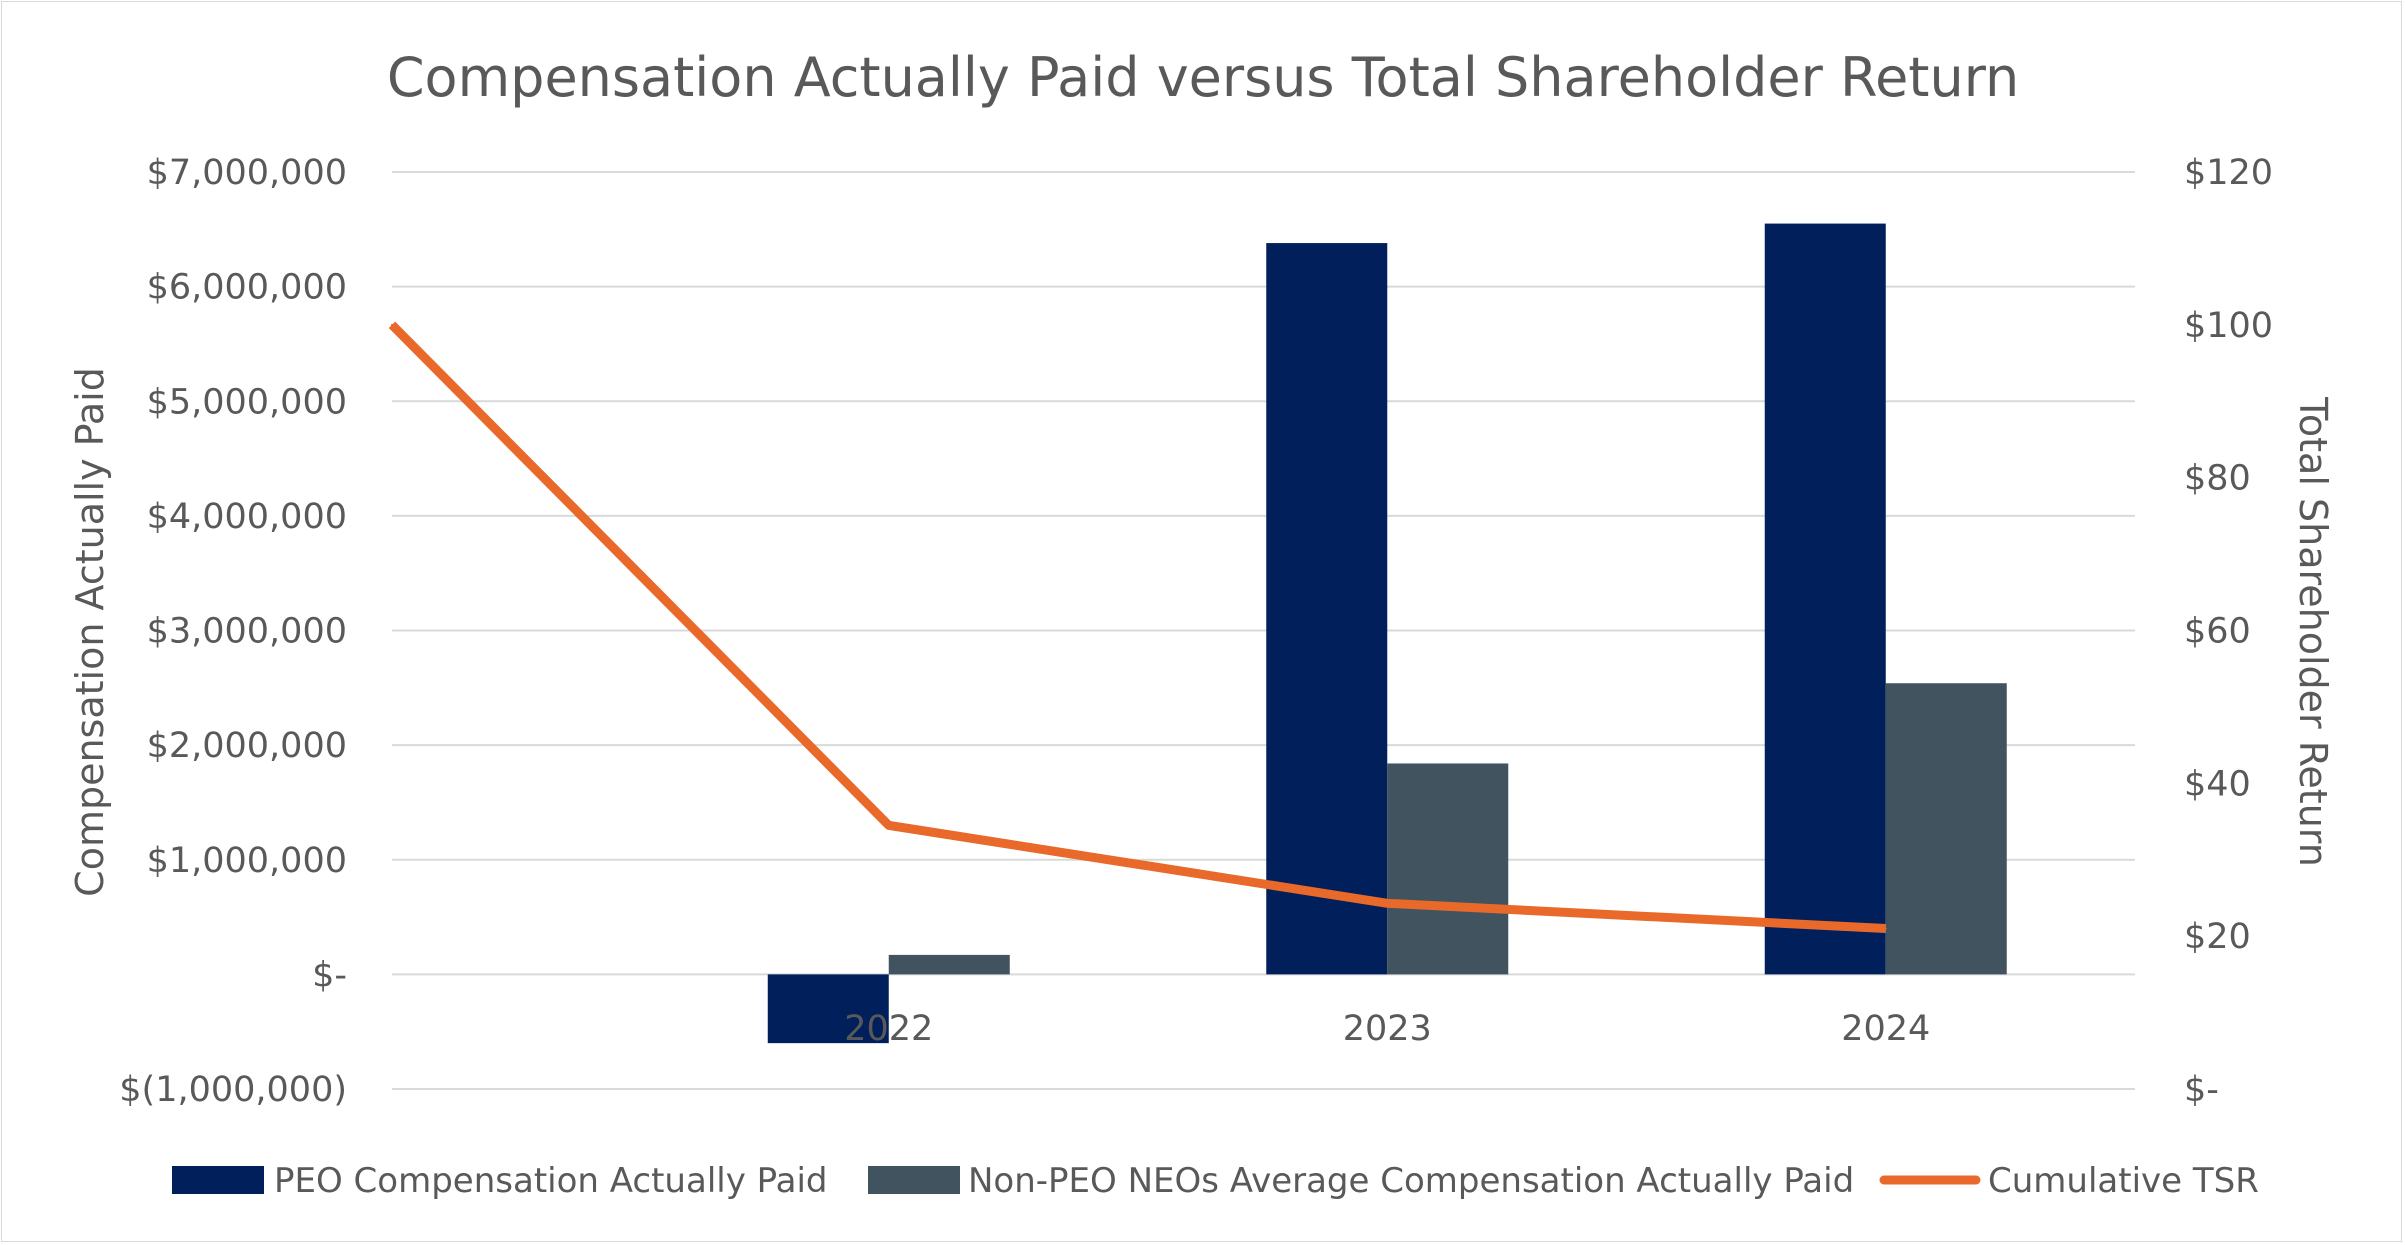  Describe the element at coordinates (247, 746) in the screenshot. I see `y-tick-label: $2,000,000` at that location.